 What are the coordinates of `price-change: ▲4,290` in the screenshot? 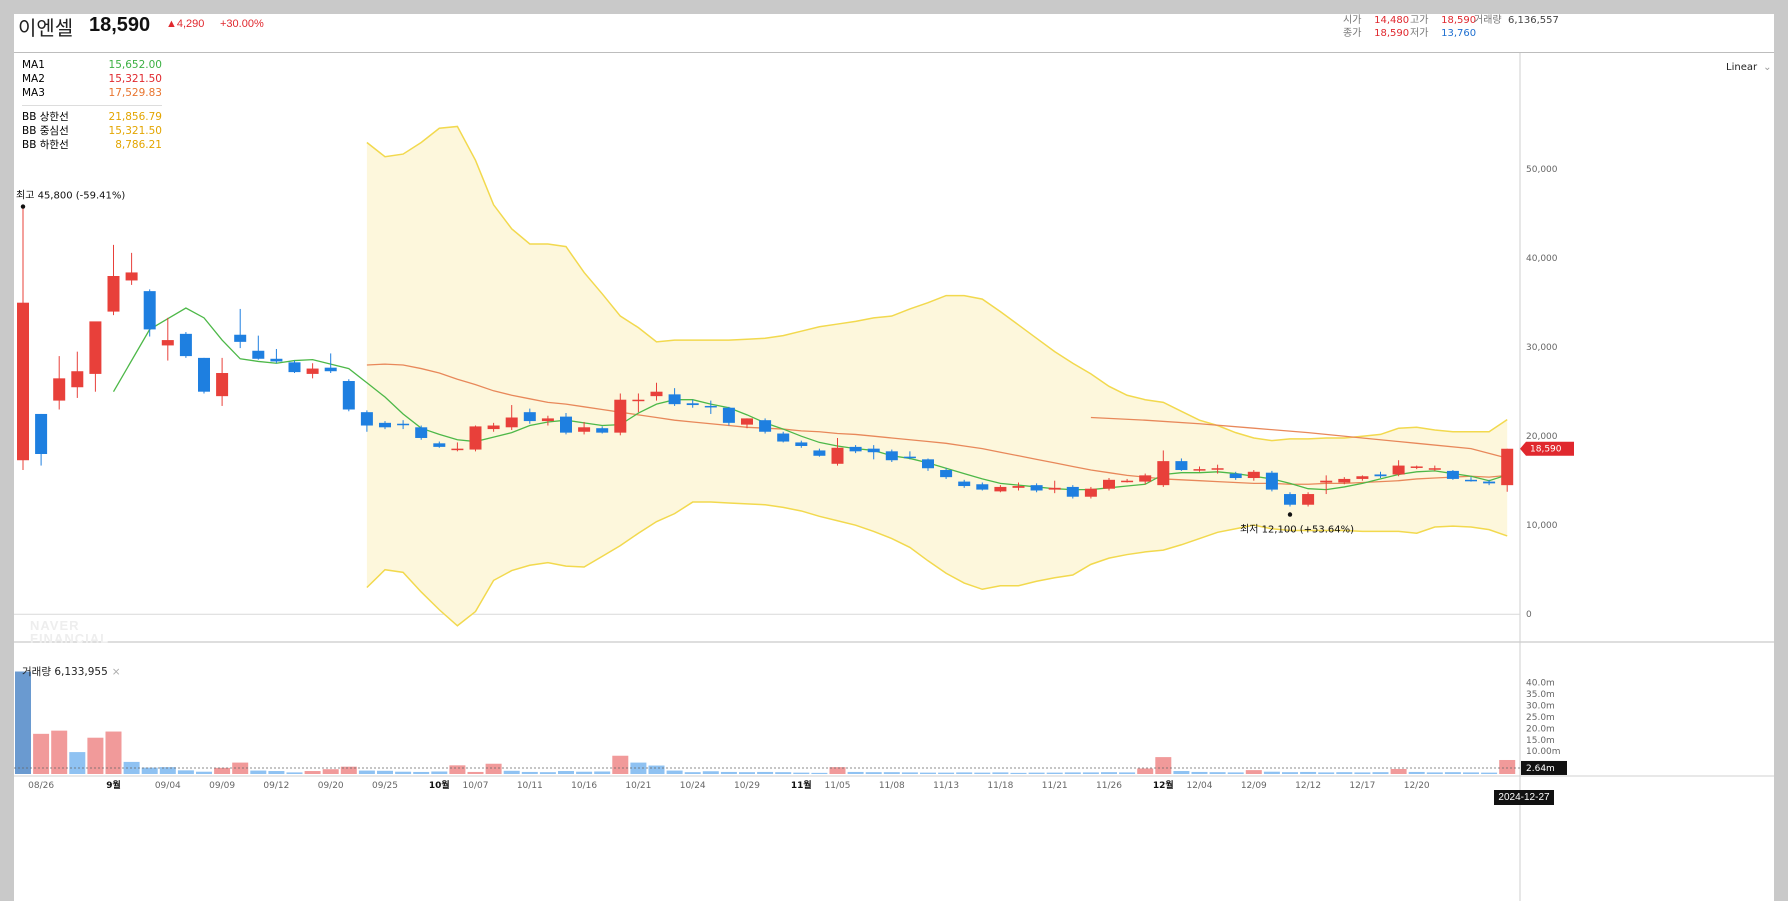 It's located at (185, 24).